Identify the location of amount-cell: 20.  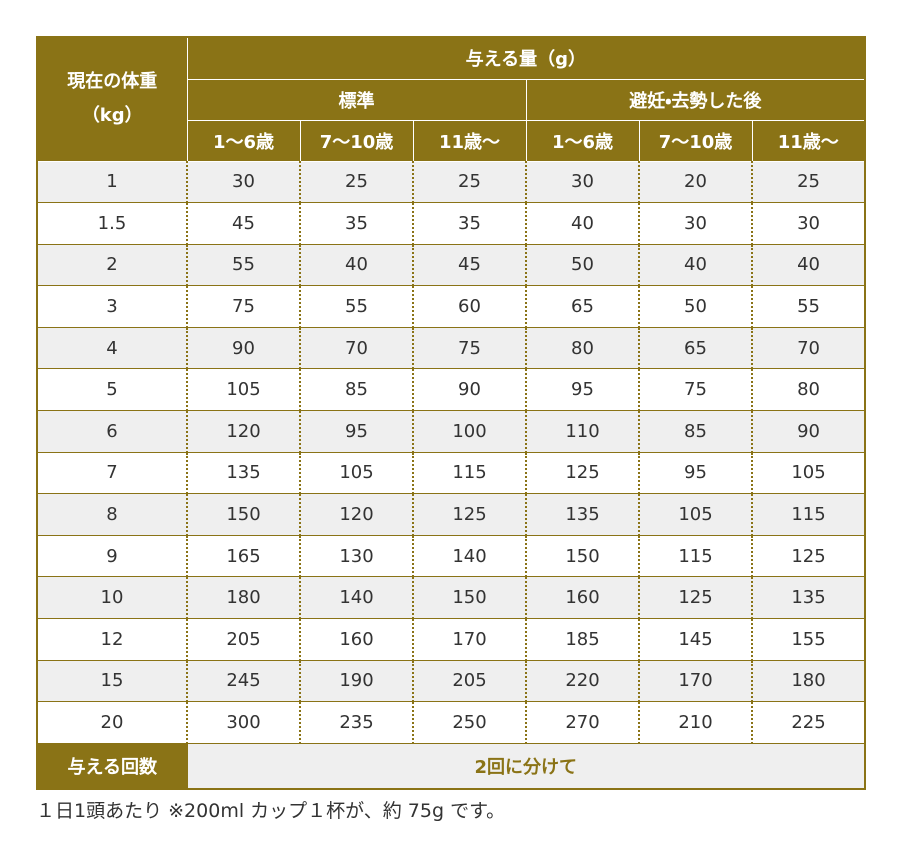
(695, 182).